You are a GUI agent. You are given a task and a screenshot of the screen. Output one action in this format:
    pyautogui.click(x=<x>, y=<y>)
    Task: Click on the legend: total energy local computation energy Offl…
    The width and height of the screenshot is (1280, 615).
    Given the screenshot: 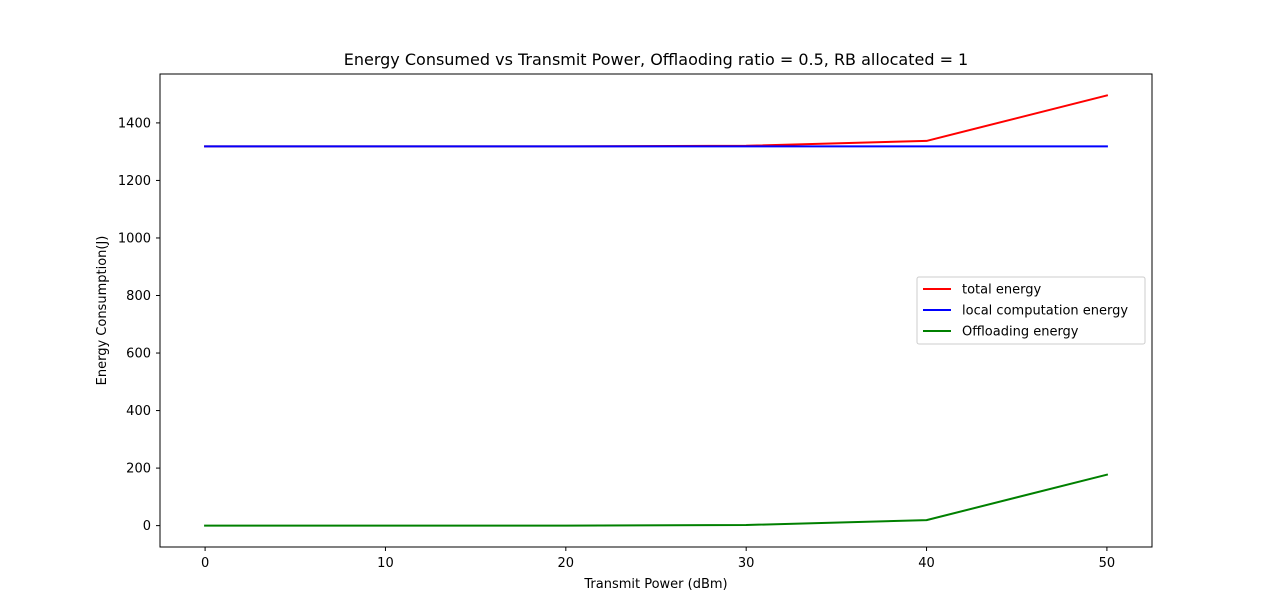 What is the action you would take?
    pyautogui.click(x=1031, y=310)
    